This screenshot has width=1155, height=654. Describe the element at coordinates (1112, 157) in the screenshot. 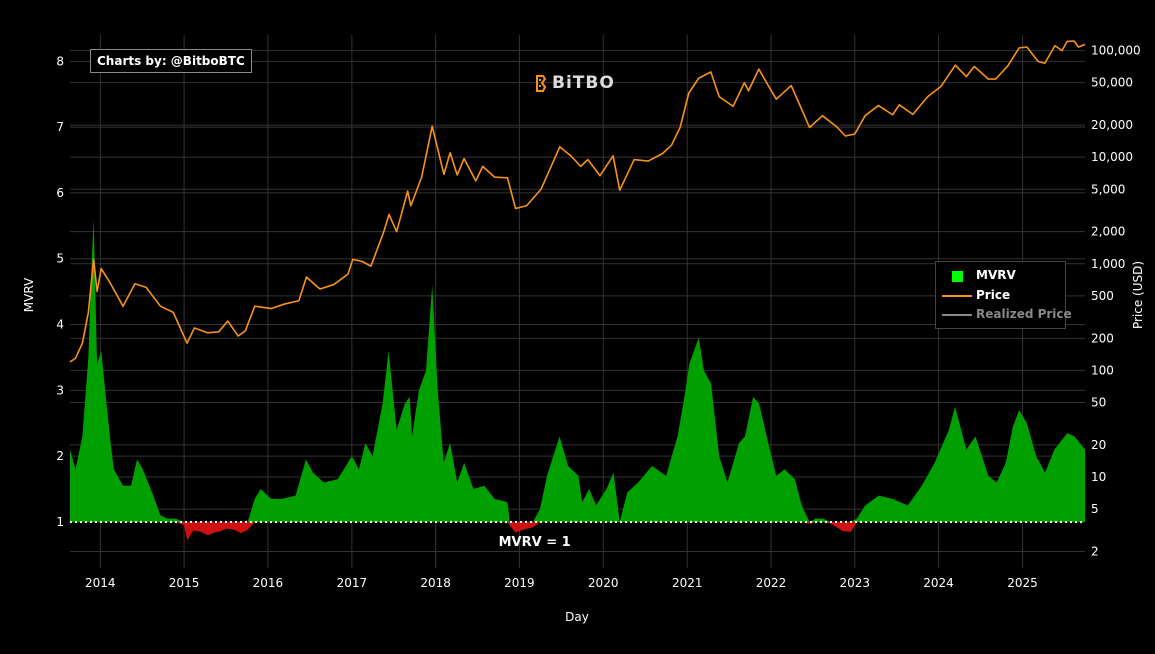

I see `y-right-tick-label: 10,000` at that location.